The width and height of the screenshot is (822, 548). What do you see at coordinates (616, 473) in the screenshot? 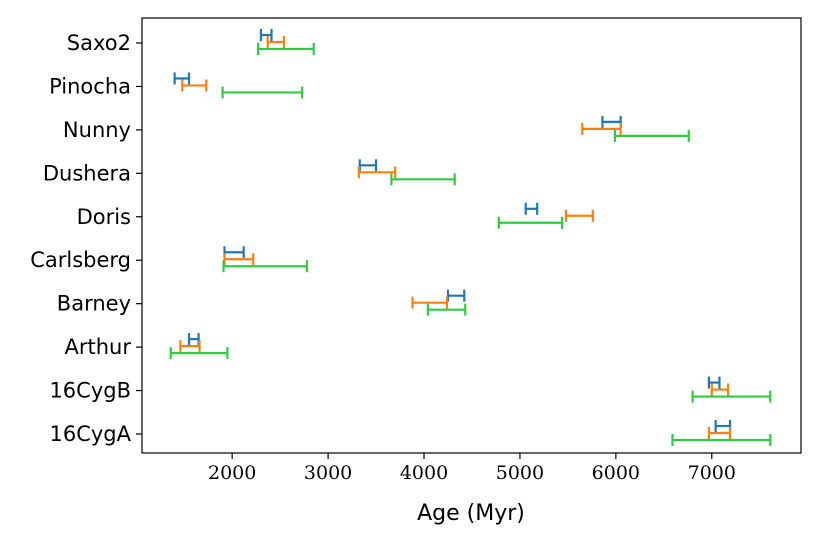
I see `x-tick-label-6000: 6000` at bounding box center [616, 473].